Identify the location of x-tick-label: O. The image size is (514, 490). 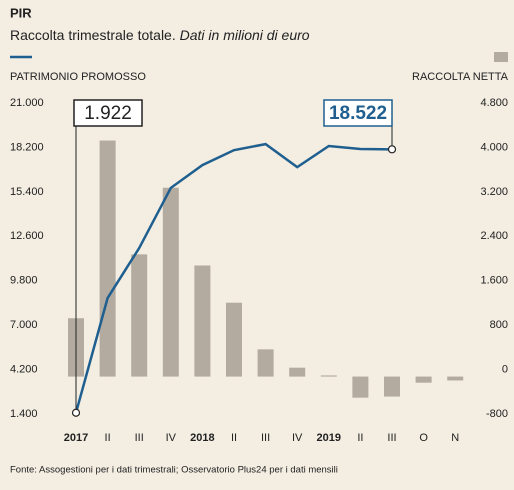
(423, 438).